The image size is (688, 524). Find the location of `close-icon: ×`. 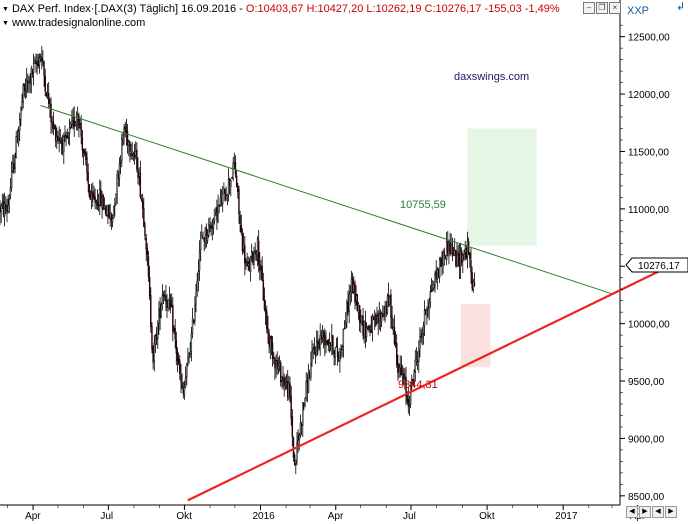

close-icon: × is located at coordinates (615, 8).